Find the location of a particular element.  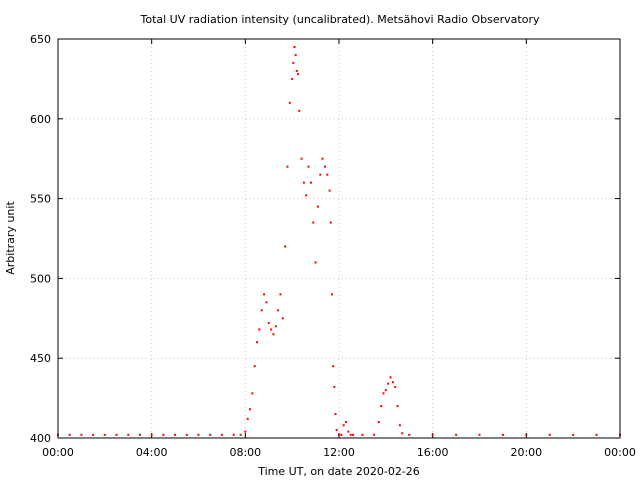

y-tick-label: 550 is located at coordinates (40, 199).